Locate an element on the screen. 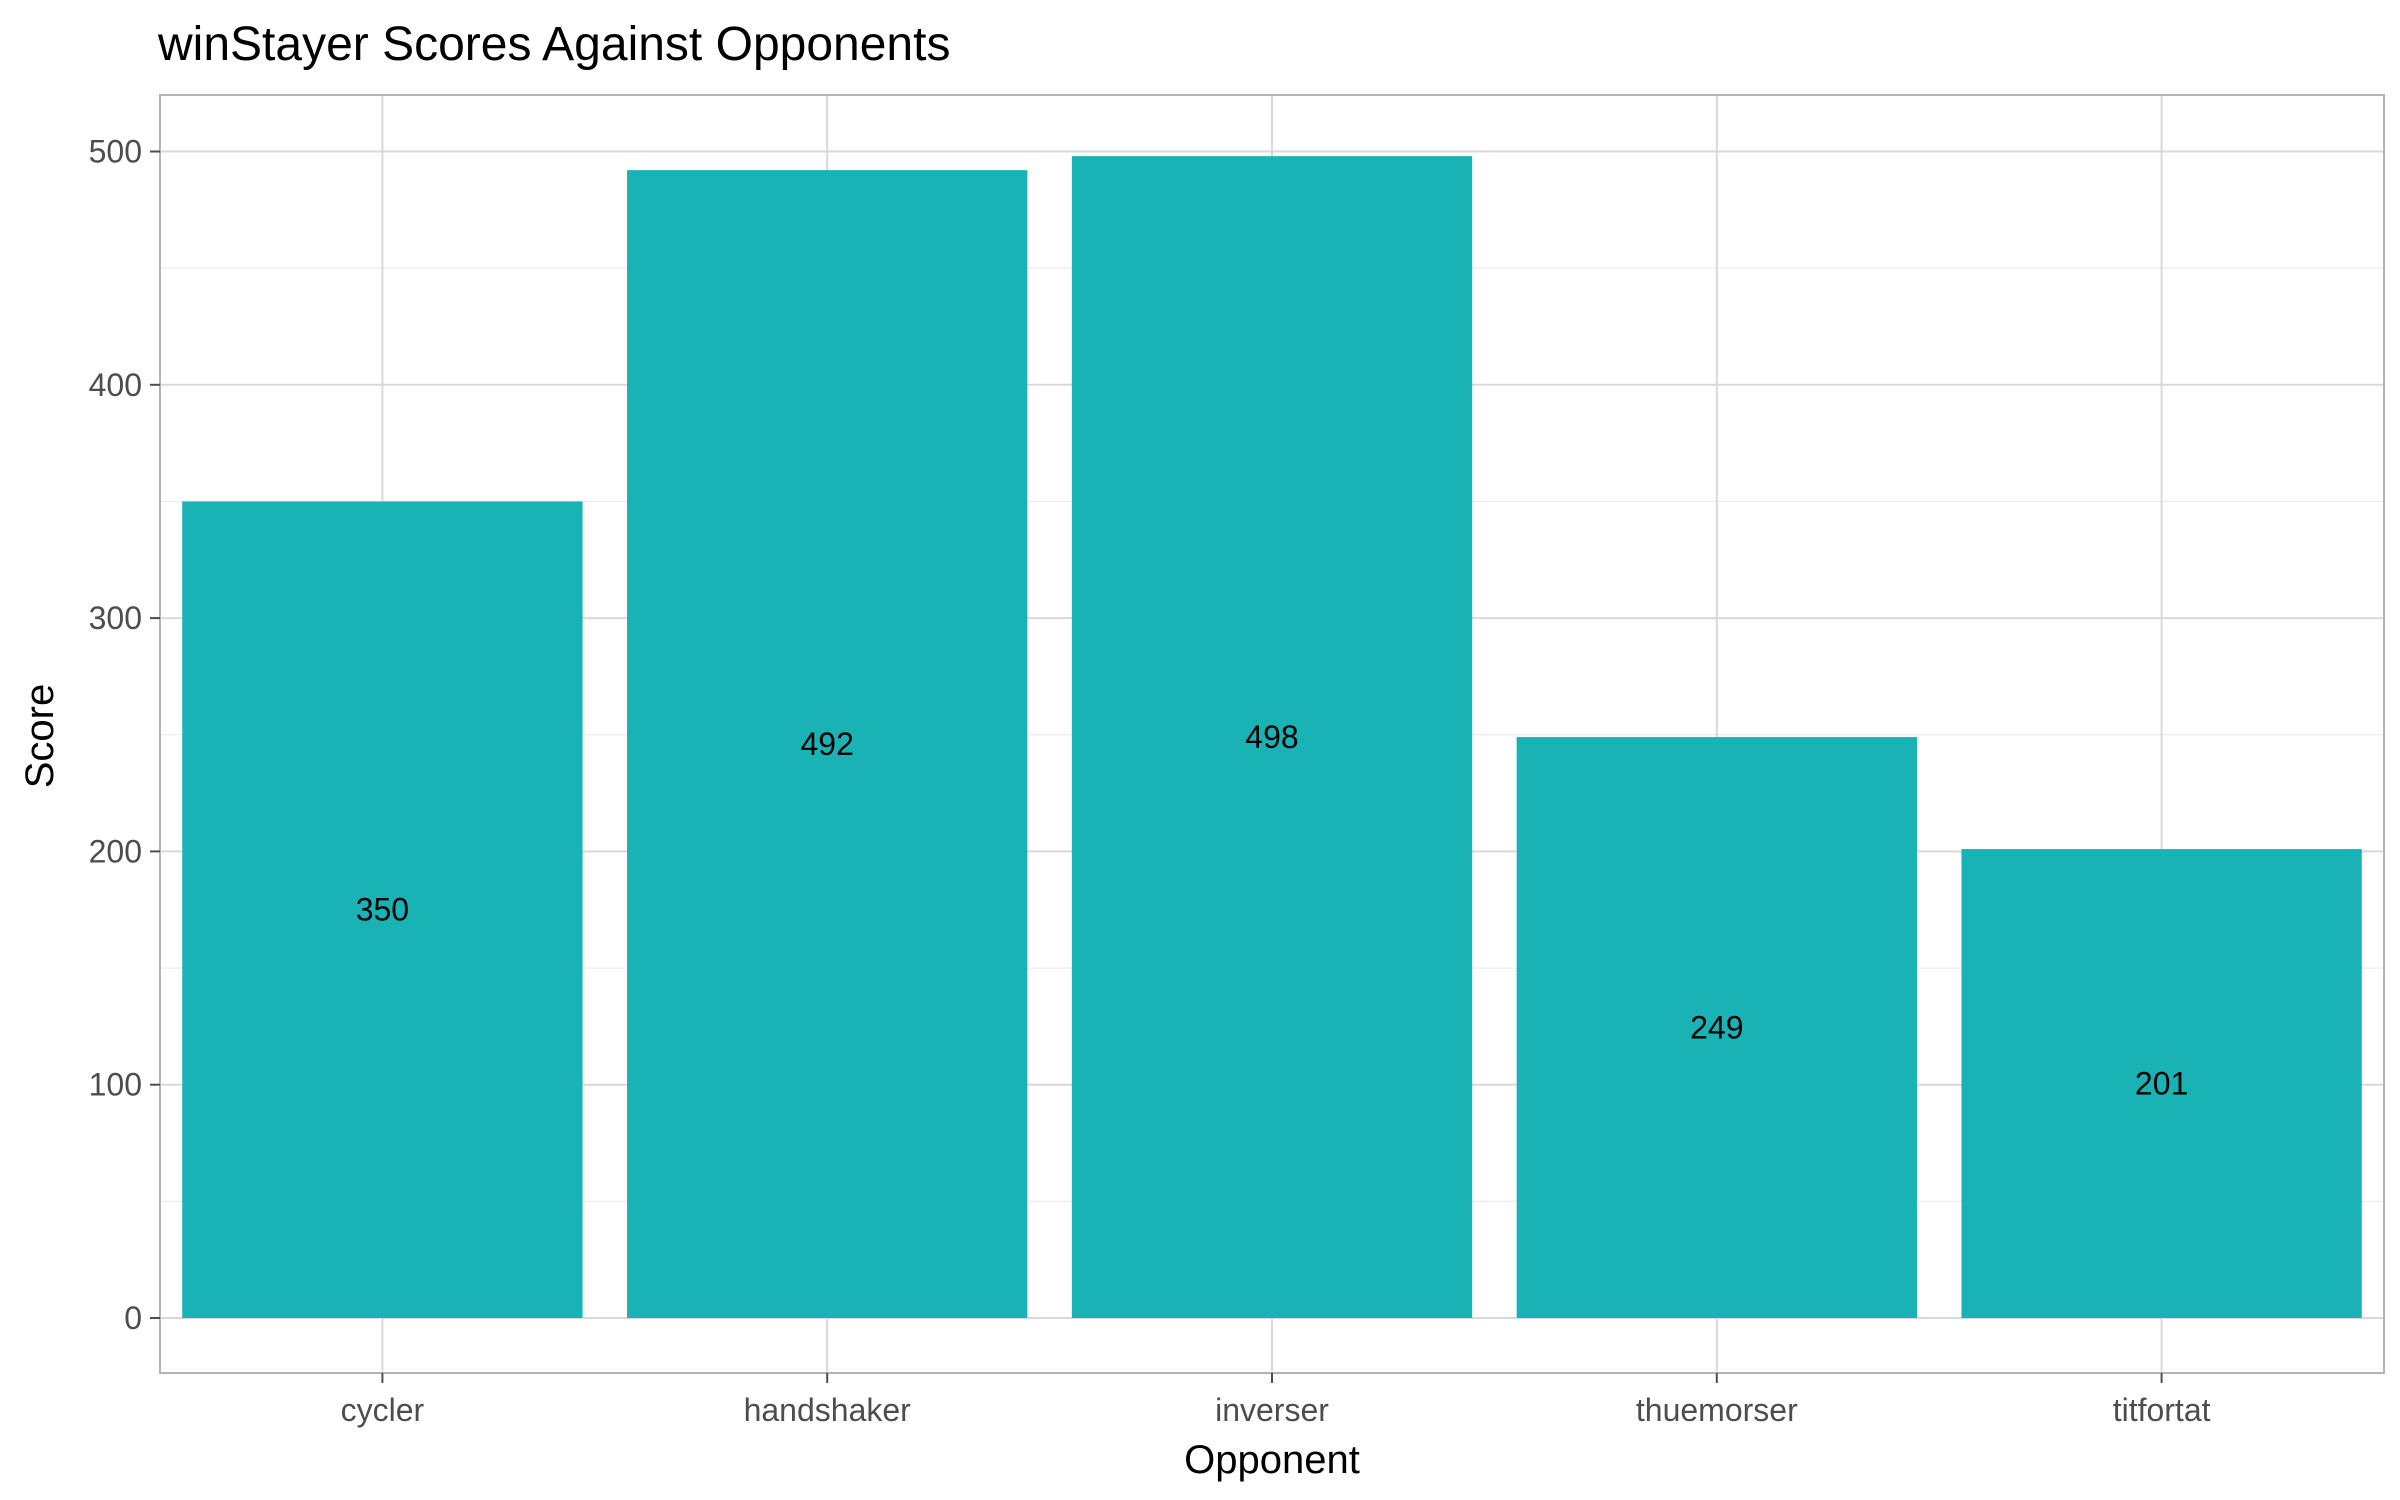  data-label-inverser: 498 is located at coordinates (1271, 737).